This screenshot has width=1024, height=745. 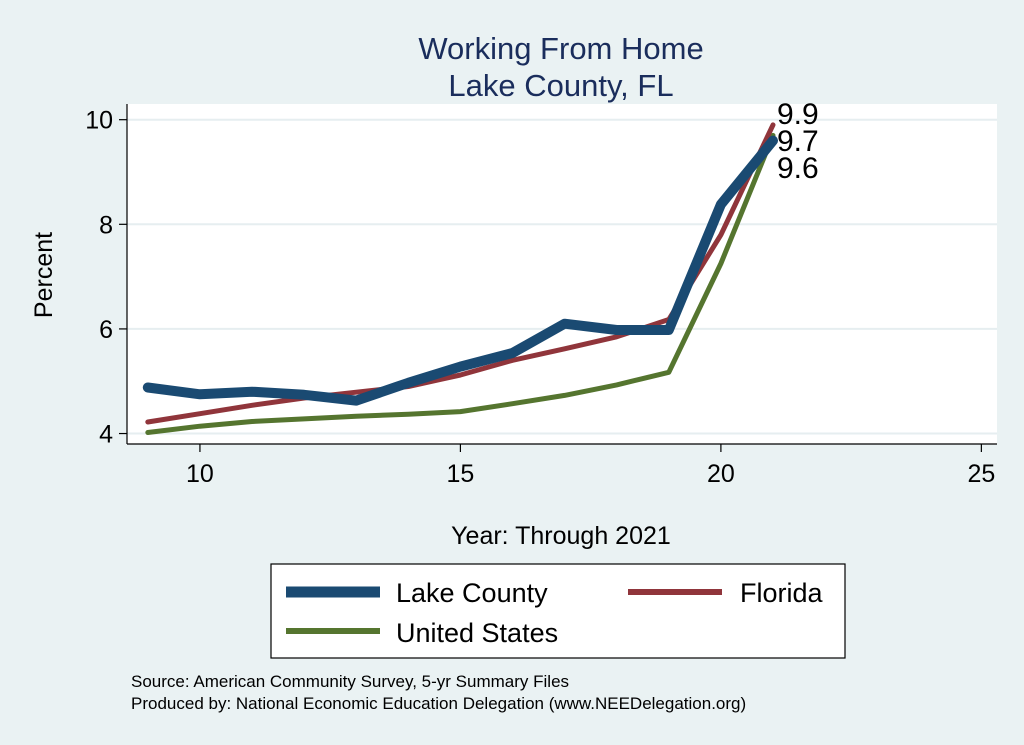 What do you see at coordinates (200, 474) in the screenshot?
I see `x-tick-label: 10` at bounding box center [200, 474].